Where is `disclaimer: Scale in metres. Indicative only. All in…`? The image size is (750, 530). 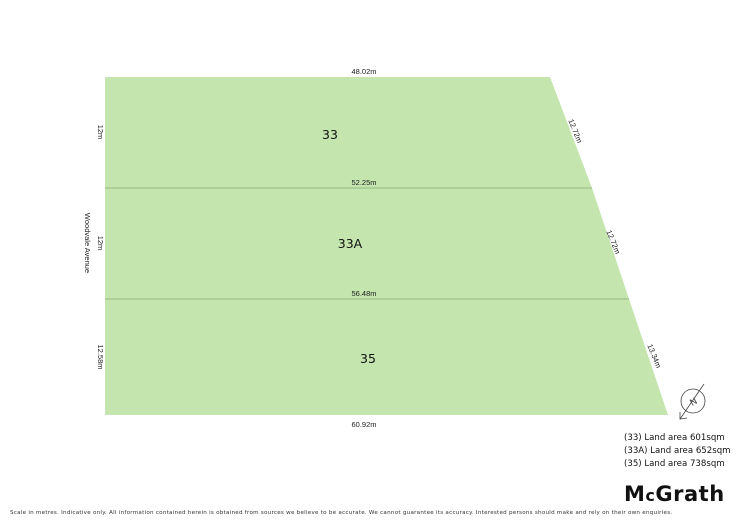
disclaimer: Scale in metres. Indicative only. All in… is located at coordinates (341, 513).